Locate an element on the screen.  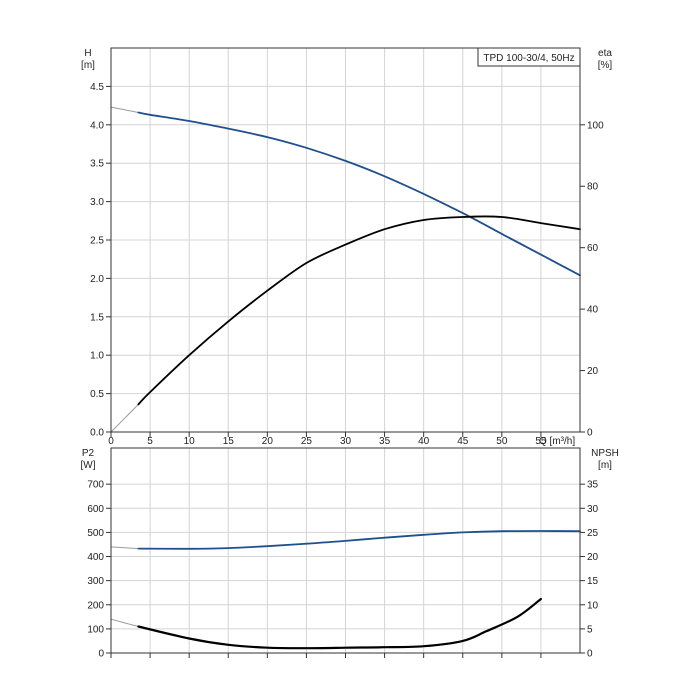
right-tick-label: 40 is located at coordinates (593, 310).